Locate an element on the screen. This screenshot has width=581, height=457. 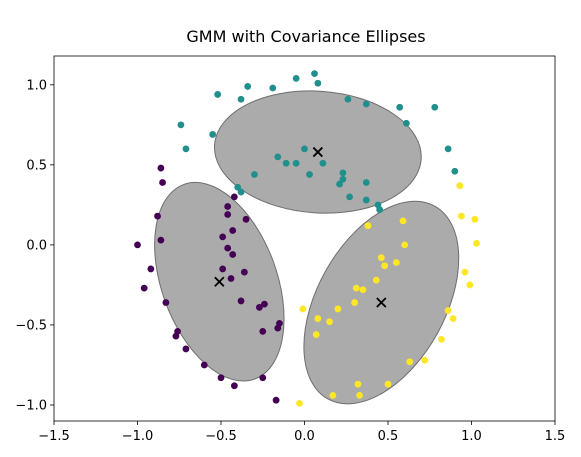
x-tick-label: 1.5 is located at coordinates (555, 436).